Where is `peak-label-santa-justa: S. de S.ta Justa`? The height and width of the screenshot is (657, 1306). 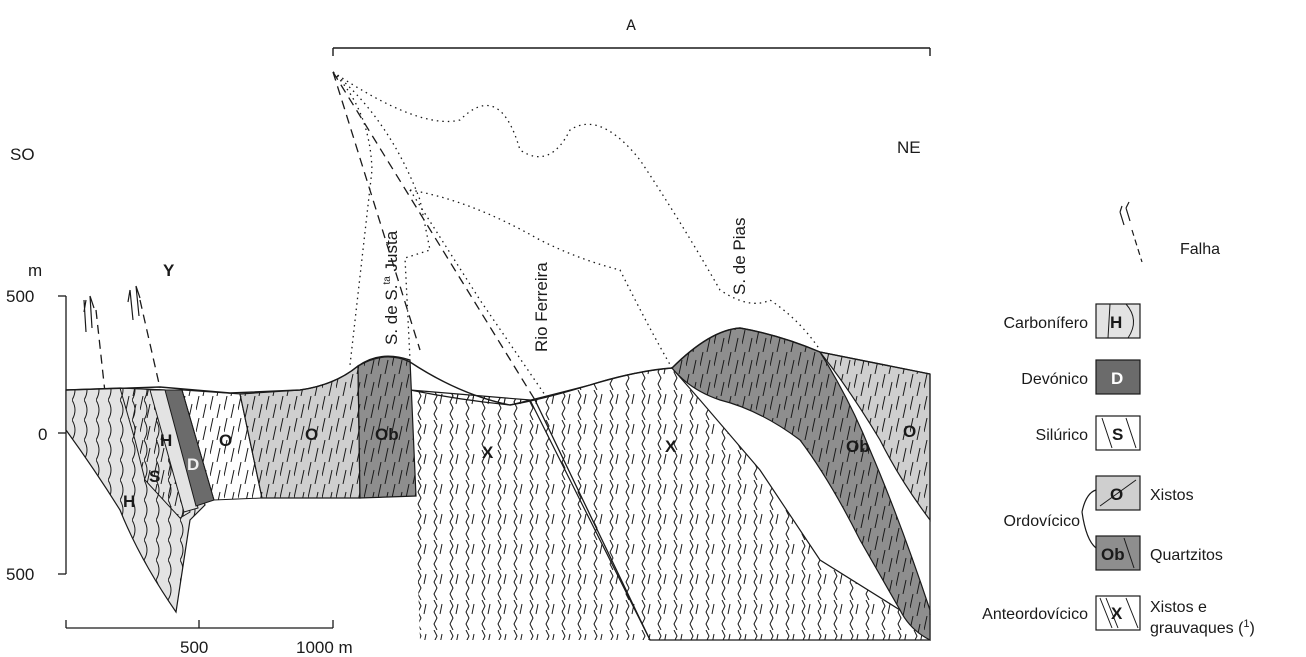
peak-label-santa-justa: S. de S.ta Justa is located at coordinates (391, 287).